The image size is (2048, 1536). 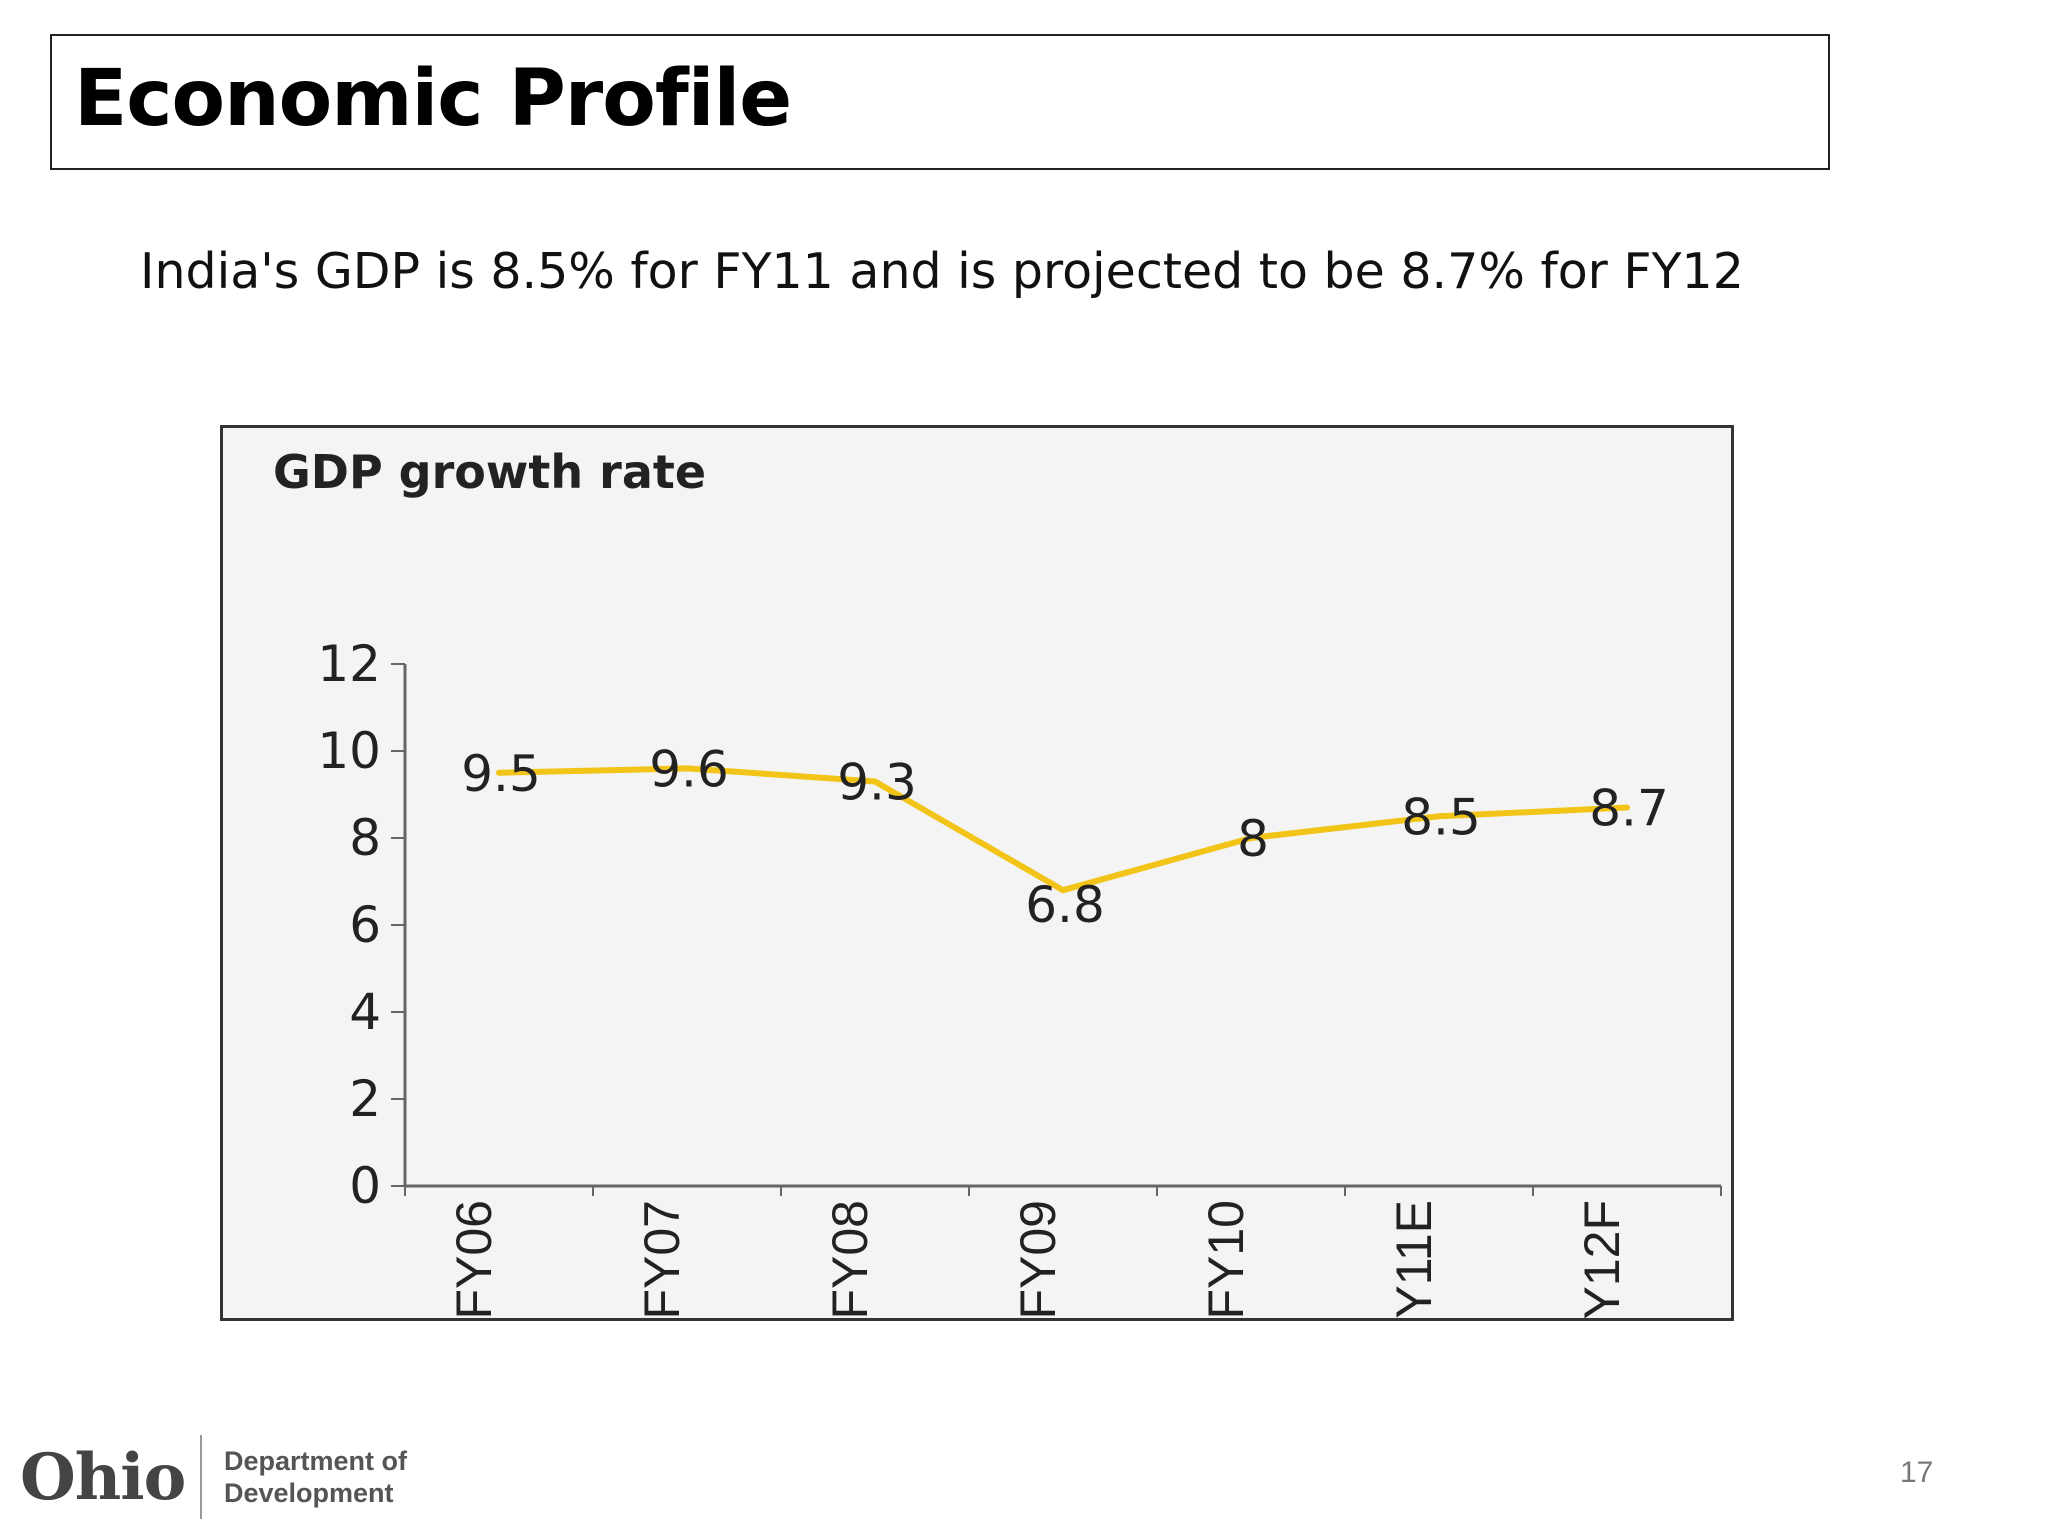 What do you see at coordinates (662, 1259) in the screenshot?
I see `x-tick-label: FY07` at bounding box center [662, 1259].